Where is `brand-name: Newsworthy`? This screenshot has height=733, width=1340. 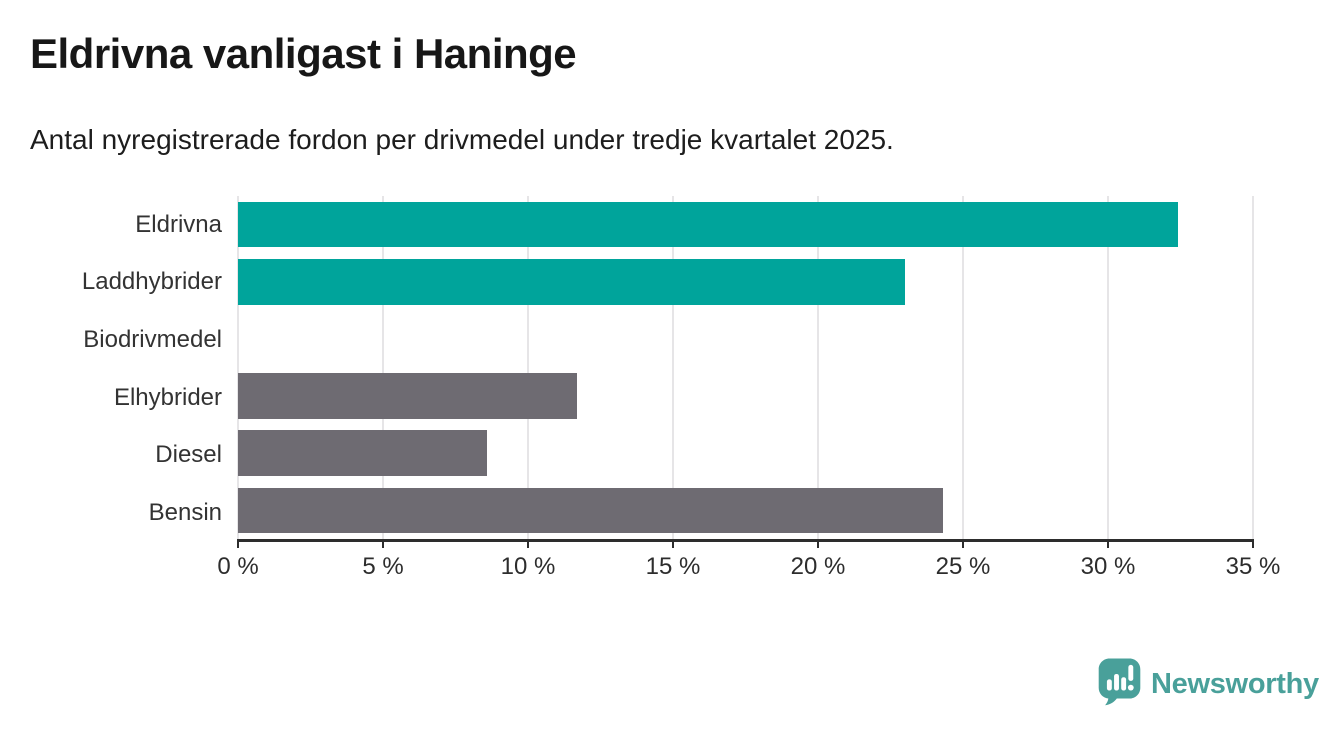
brand-name: Newsworthy is located at coordinates (1235, 684).